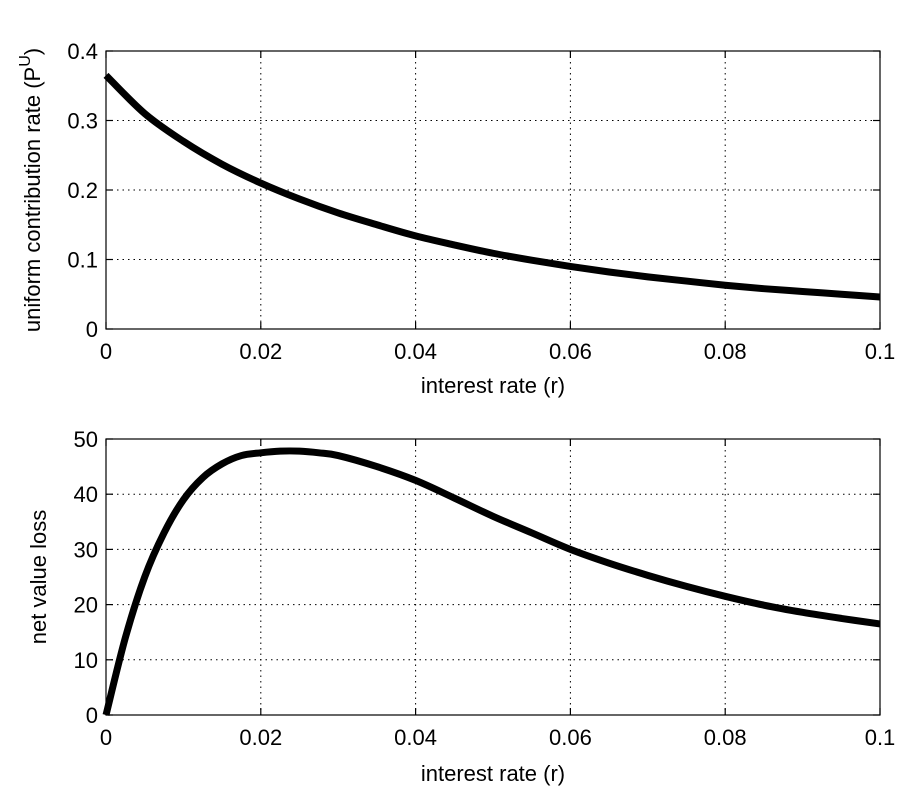 The width and height of the screenshot is (901, 791). Describe the element at coordinates (25, 61) in the screenshot. I see `y-axis-label-superscript: U` at that location.